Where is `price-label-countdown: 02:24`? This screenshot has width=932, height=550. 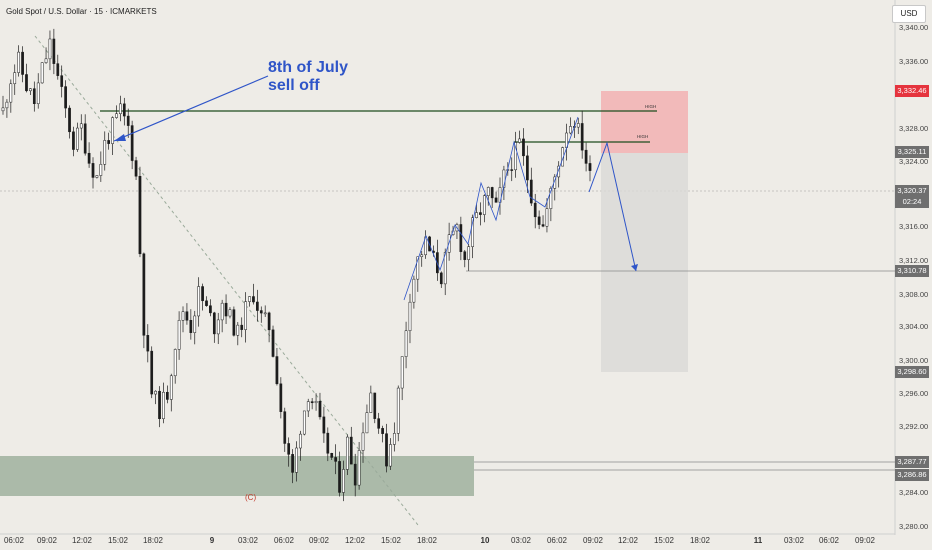
price-label-countdown: 02:24 is located at coordinates (912, 202).